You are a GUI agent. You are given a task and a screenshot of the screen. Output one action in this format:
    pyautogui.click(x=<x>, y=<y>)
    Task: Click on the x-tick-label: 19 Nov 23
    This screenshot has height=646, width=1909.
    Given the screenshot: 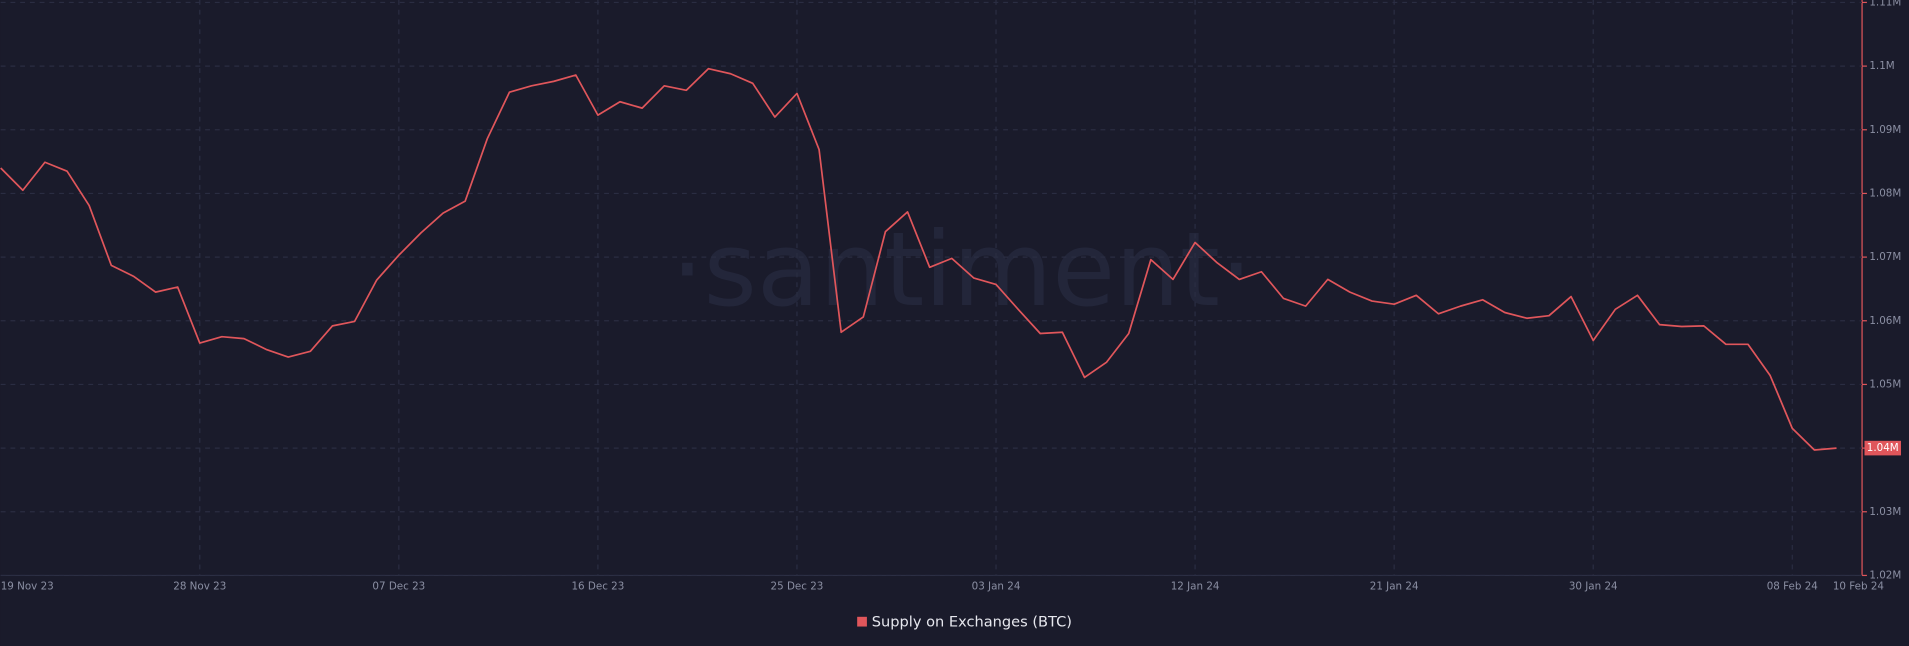 What is the action you would take?
    pyautogui.click(x=27, y=586)
    